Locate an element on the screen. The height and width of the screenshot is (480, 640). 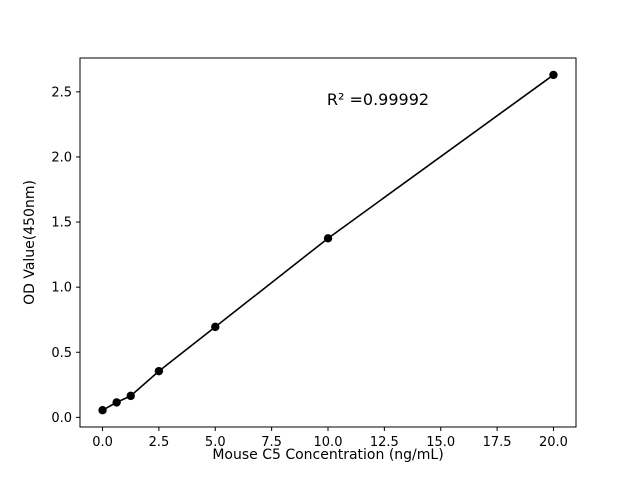
x-axis-label: Mouse C5 Concentration (ng/mL) is located at coordinates (327, 455).